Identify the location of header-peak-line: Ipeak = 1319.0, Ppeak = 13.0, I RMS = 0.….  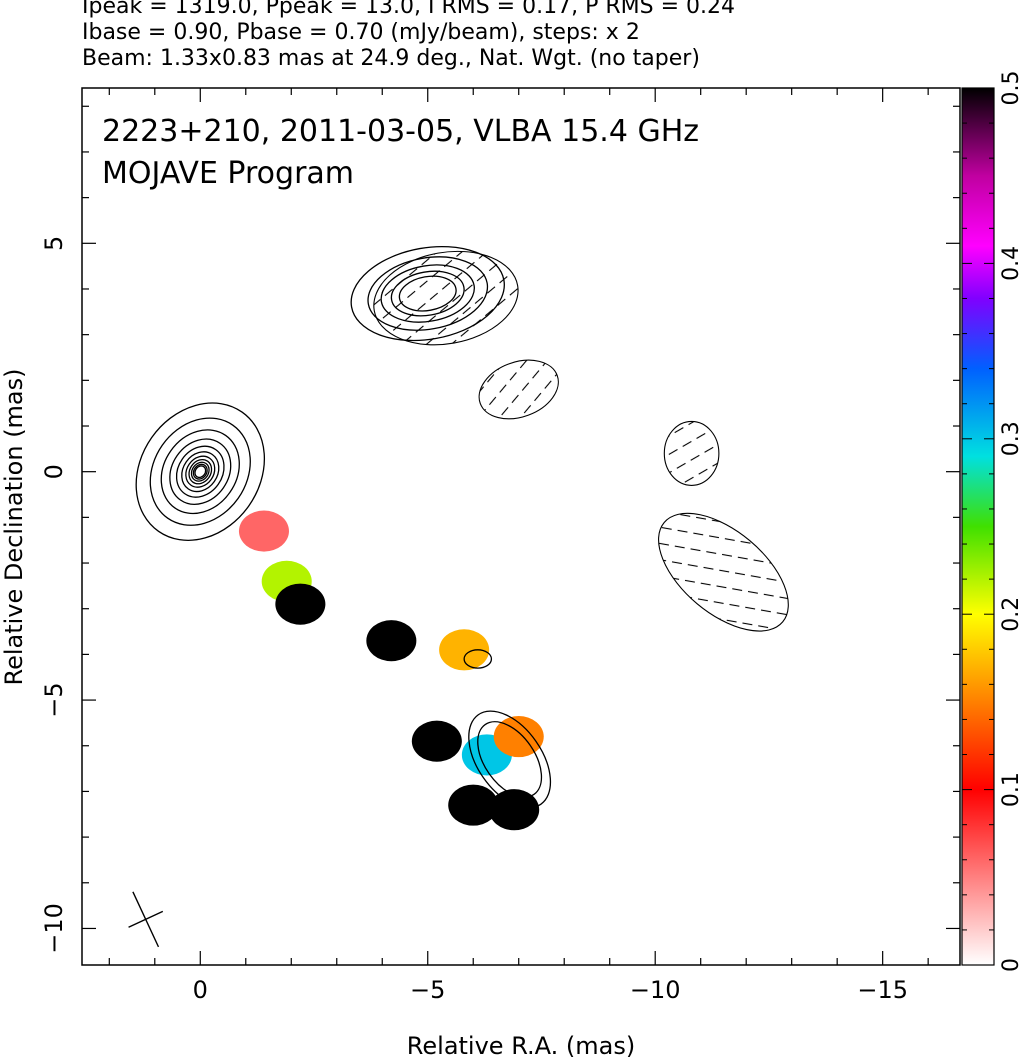
(408, 9).